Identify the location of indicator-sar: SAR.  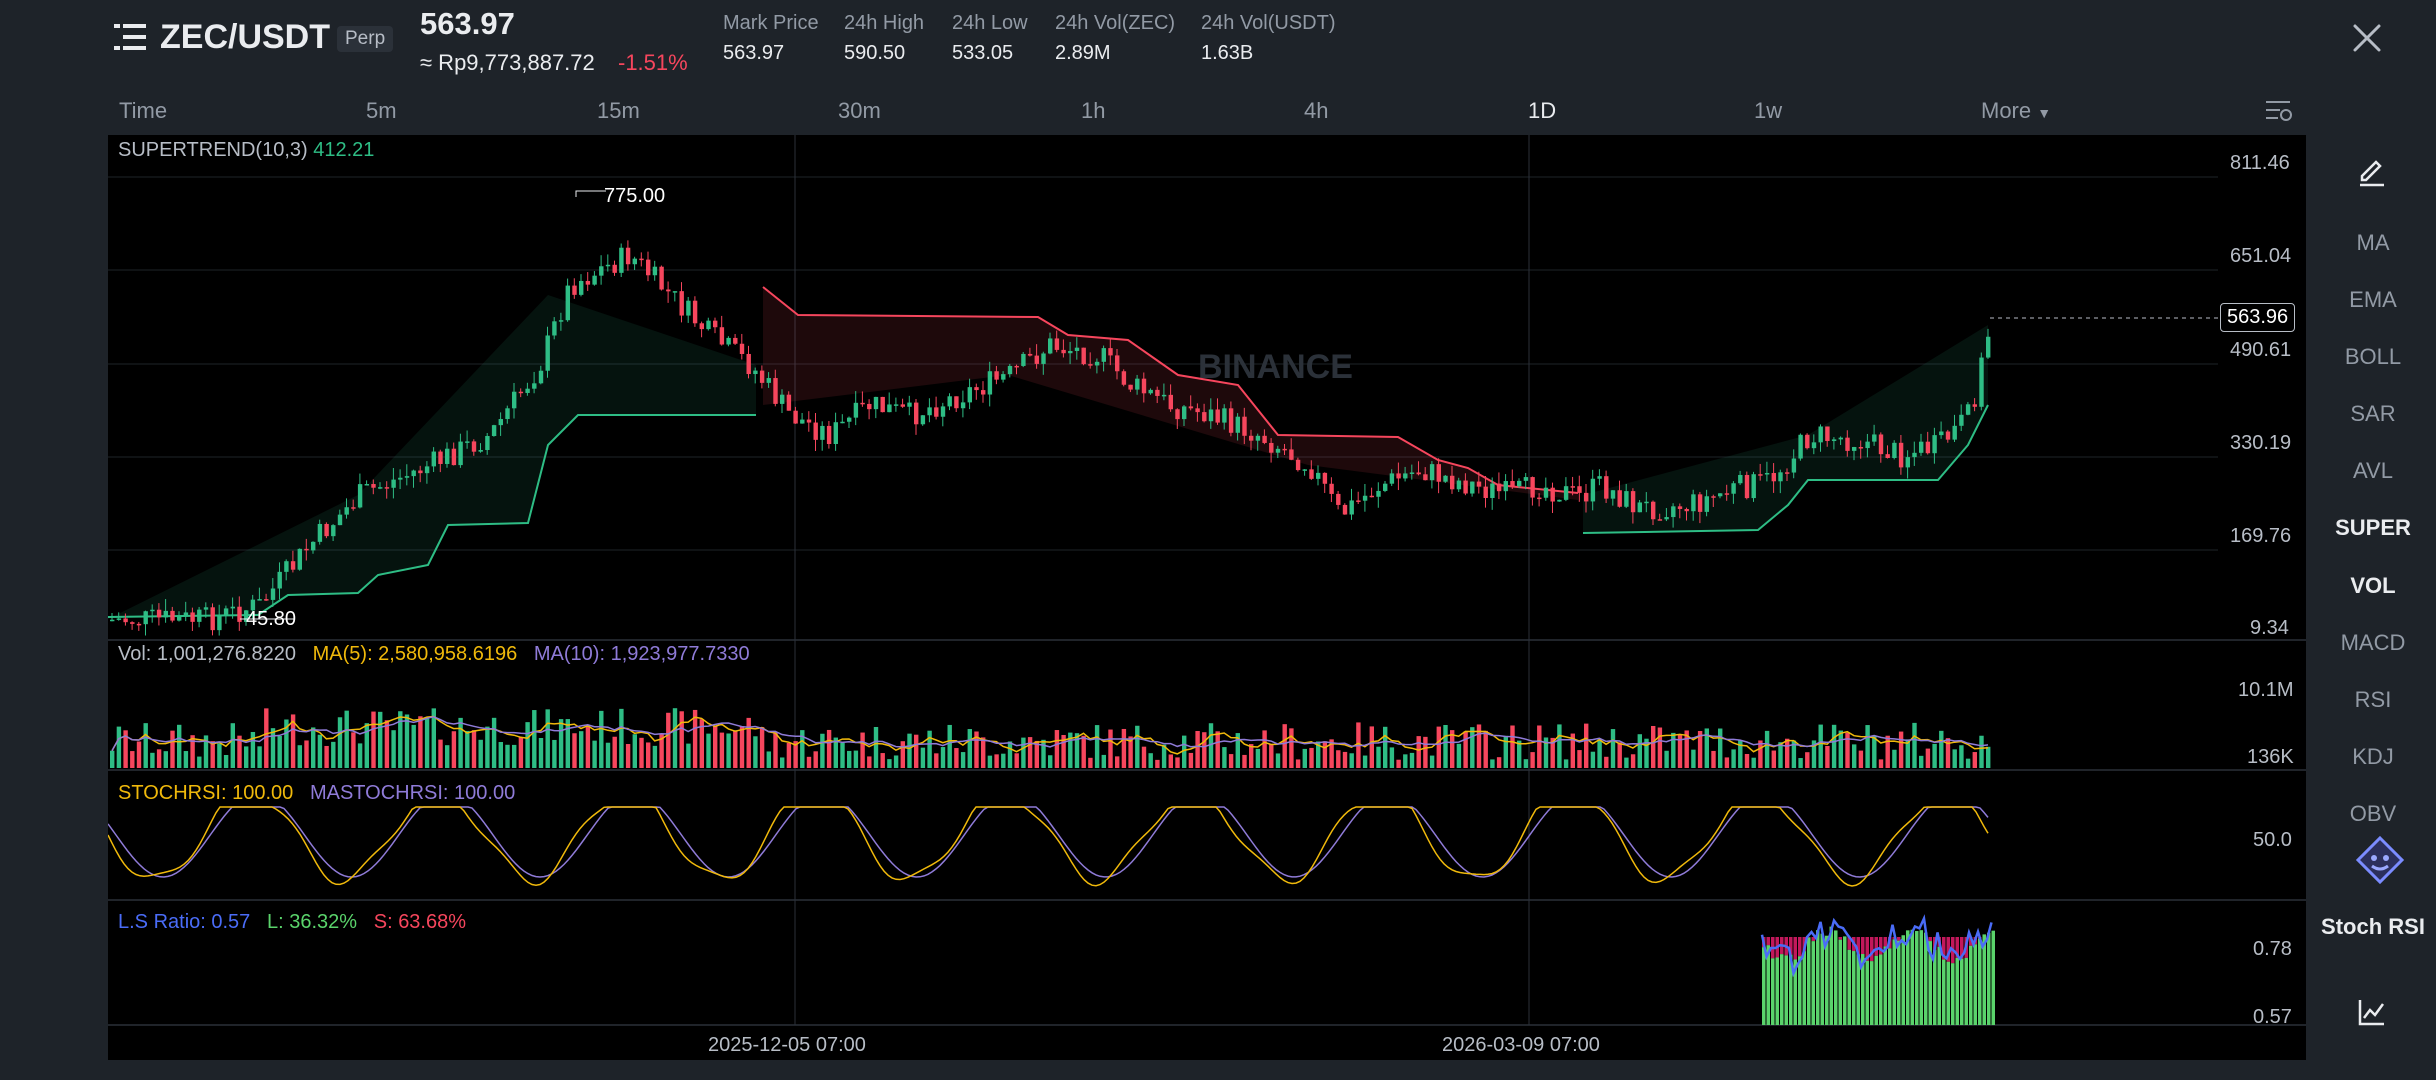
(2373, 413).